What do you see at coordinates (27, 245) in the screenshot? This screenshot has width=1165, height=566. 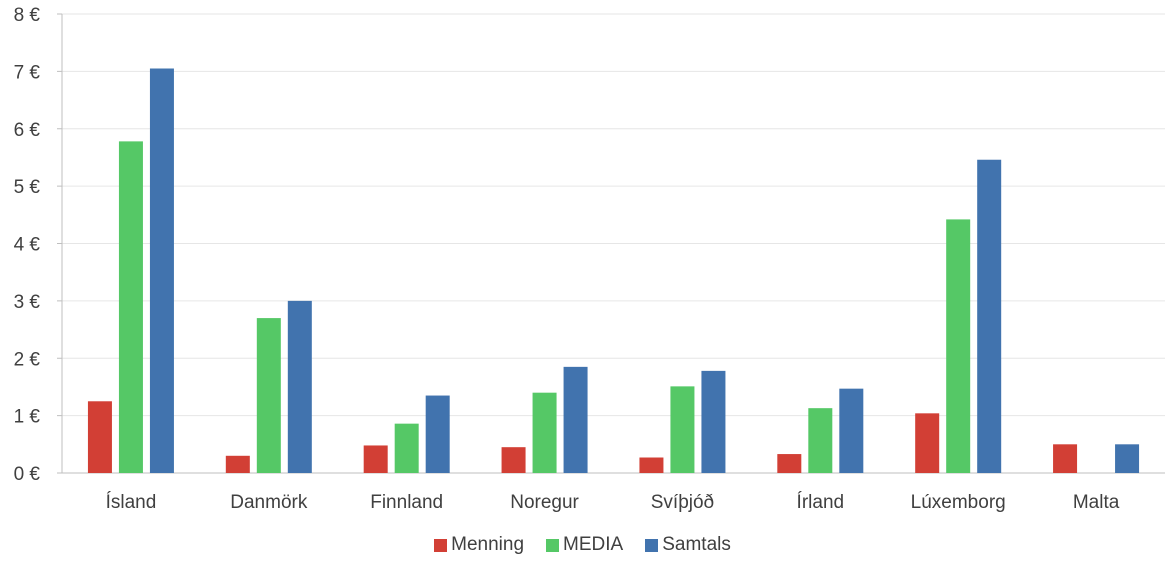 I see `y-tick-label: 4 €` at bounding box center [27, 245].